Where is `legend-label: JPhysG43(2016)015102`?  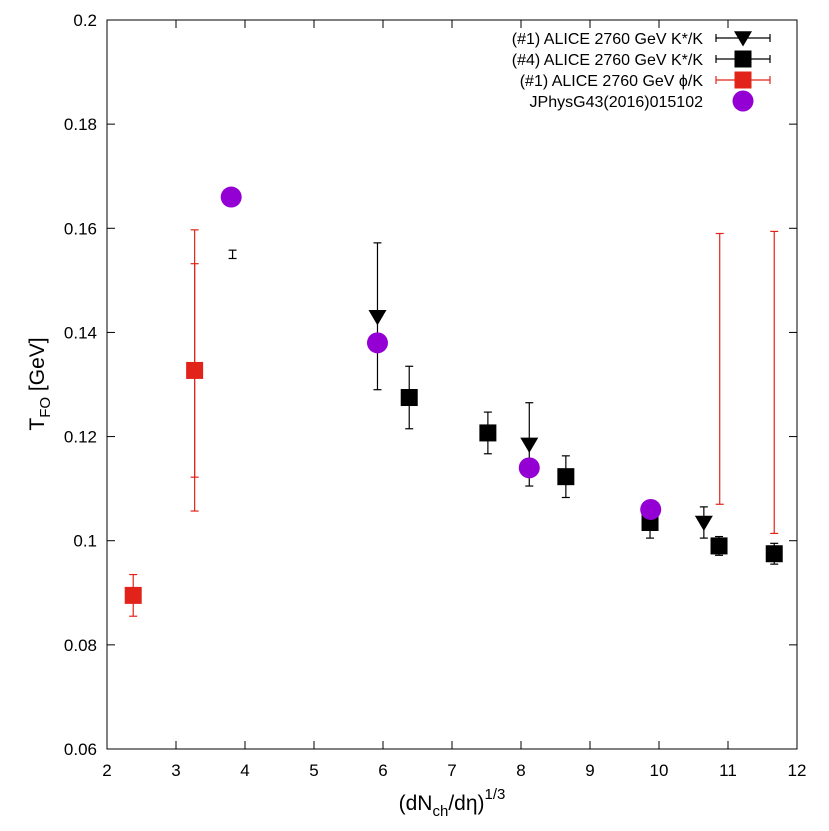 legend-label: JPhysG43(2016)015102 is located at coordinates (617, 102).